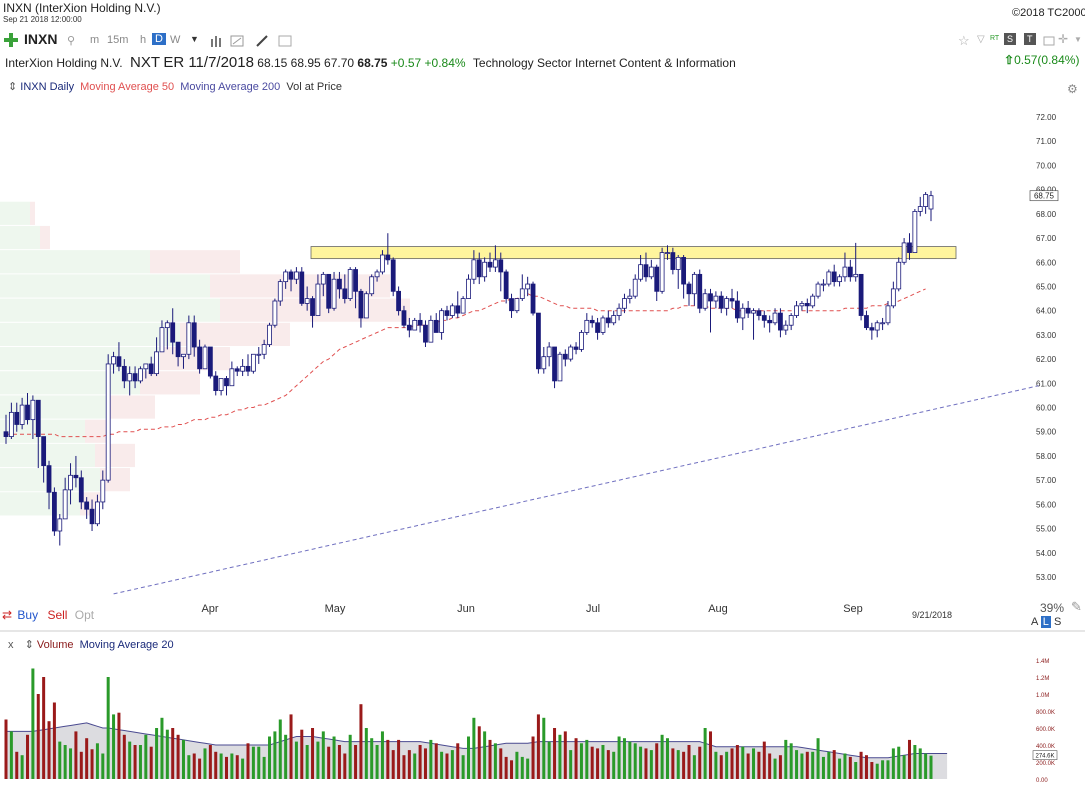 This screenshot has width=1085, height=789. What do you see at coordinates (71, 41) in the screenshot?
I see `link-icon: ⚲` at bounding box center [71, 41].